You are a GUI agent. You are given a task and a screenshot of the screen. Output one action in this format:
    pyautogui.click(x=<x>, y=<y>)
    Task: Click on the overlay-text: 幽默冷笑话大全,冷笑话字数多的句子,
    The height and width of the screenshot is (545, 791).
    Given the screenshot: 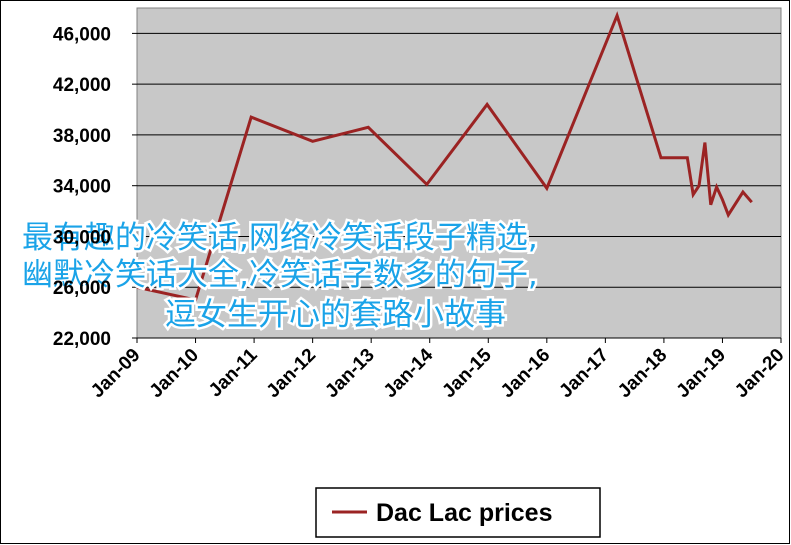 What is the action you would take?
    pyautogui.click(x=280, y=275)
    